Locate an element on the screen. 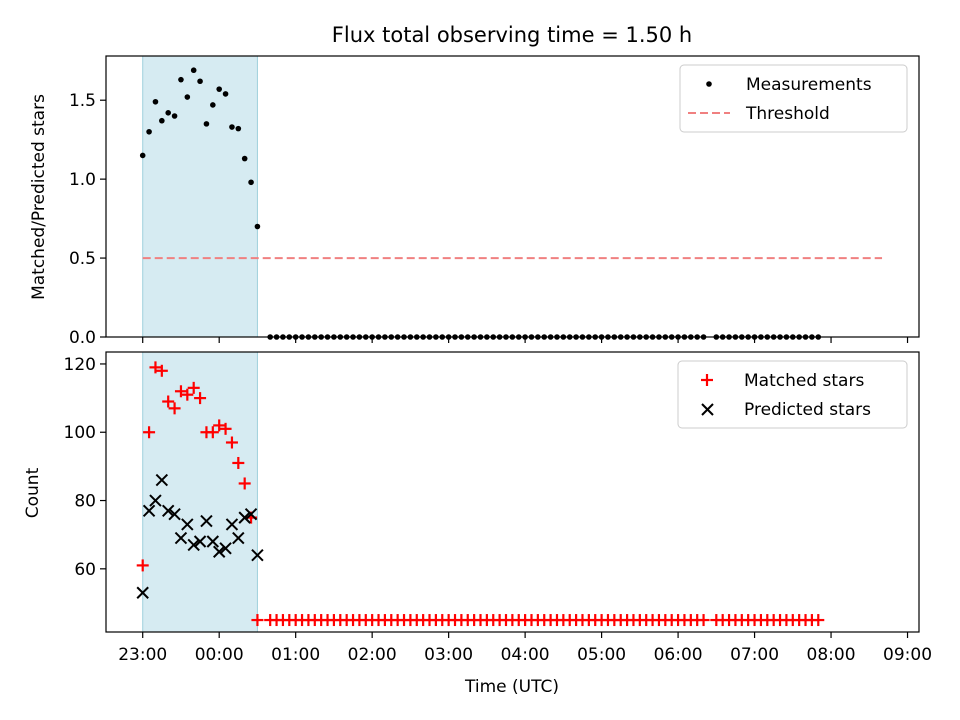  bottom-ytick-label: 120 is located at coordinates (80, 365).